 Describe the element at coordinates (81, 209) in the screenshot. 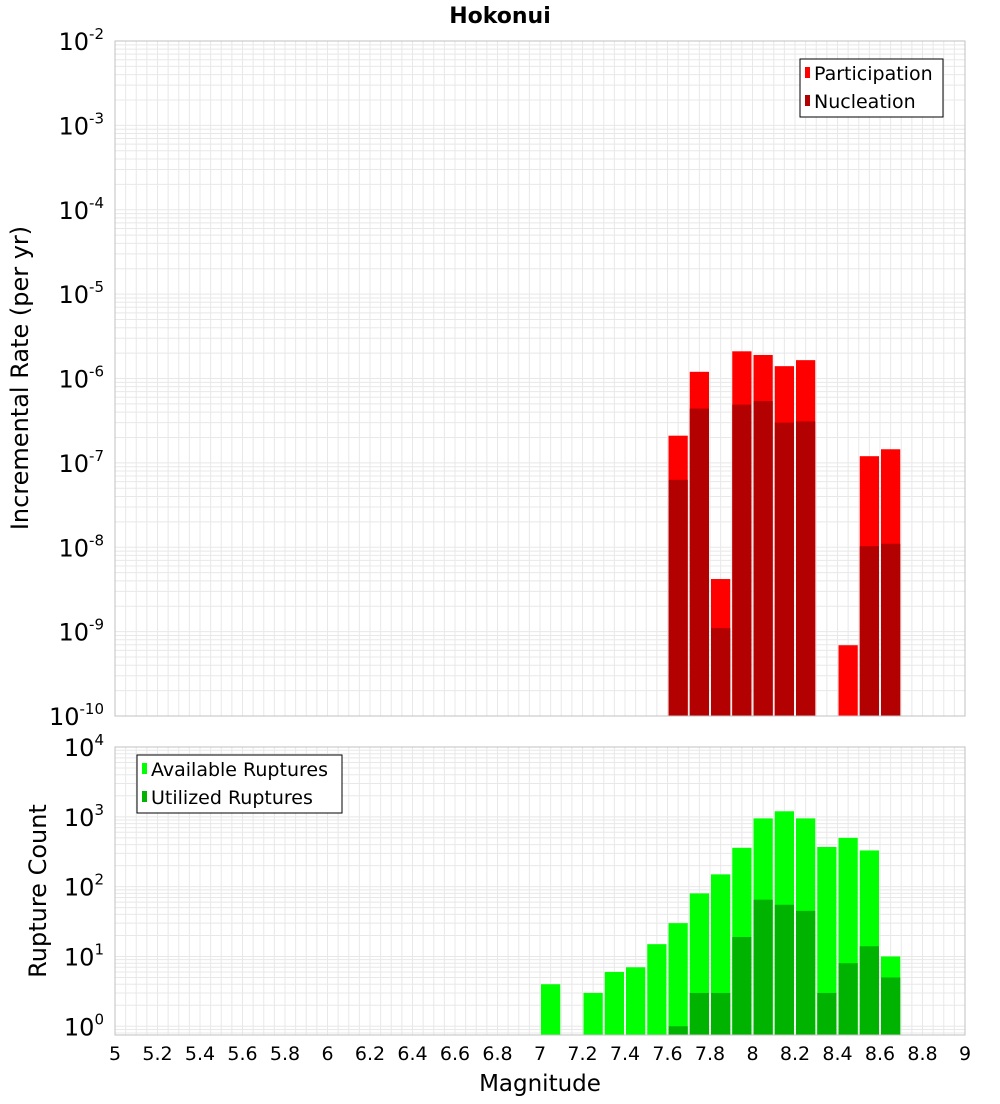

I see `y-tick-label: 10⁻⁴` at that location.